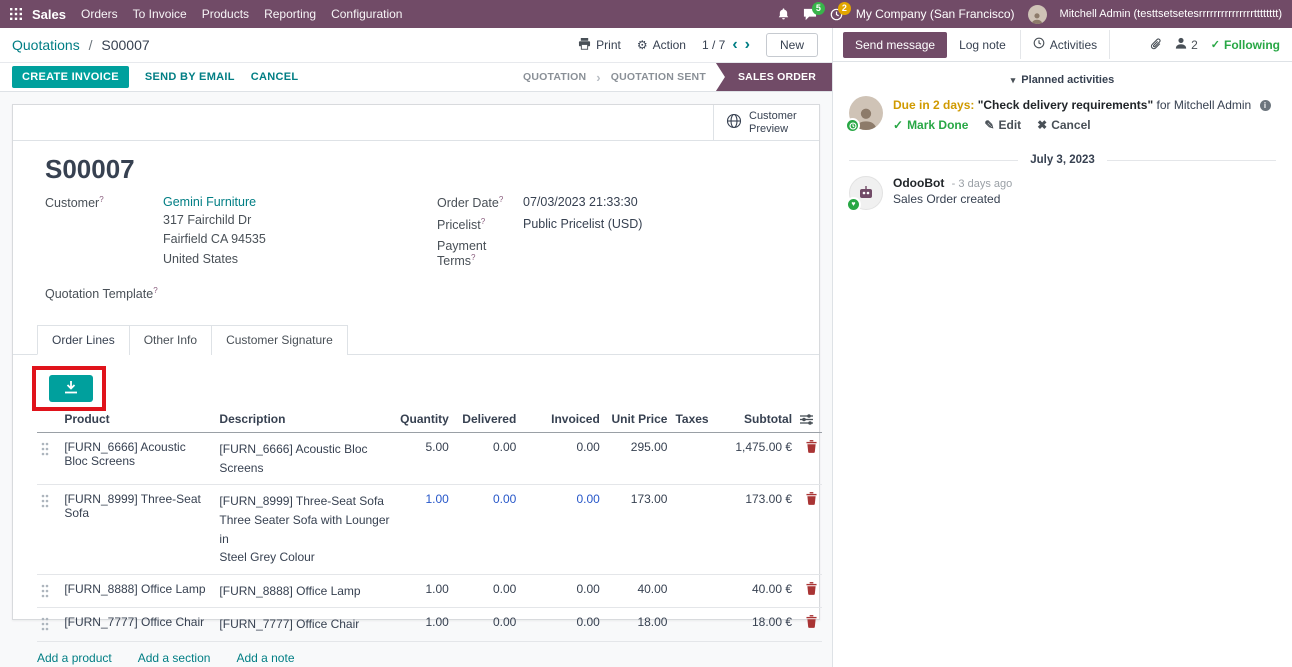 Image resolution: width=1292 pixels, height=667 pixels. What do you see at coordinates (138, 591) in the screenshot?
I see `cell-product: [FURN_8888] Office Lamp` at bounding box center [138, 591].